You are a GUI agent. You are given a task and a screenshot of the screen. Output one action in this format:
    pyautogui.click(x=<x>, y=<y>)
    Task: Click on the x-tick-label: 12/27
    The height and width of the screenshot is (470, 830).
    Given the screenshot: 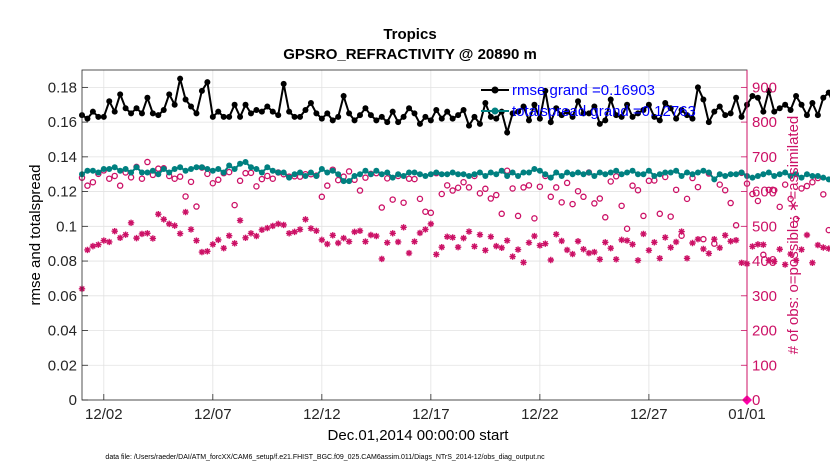 What is the action you would take?
    pyautogui.click(x=649, y=414)
    